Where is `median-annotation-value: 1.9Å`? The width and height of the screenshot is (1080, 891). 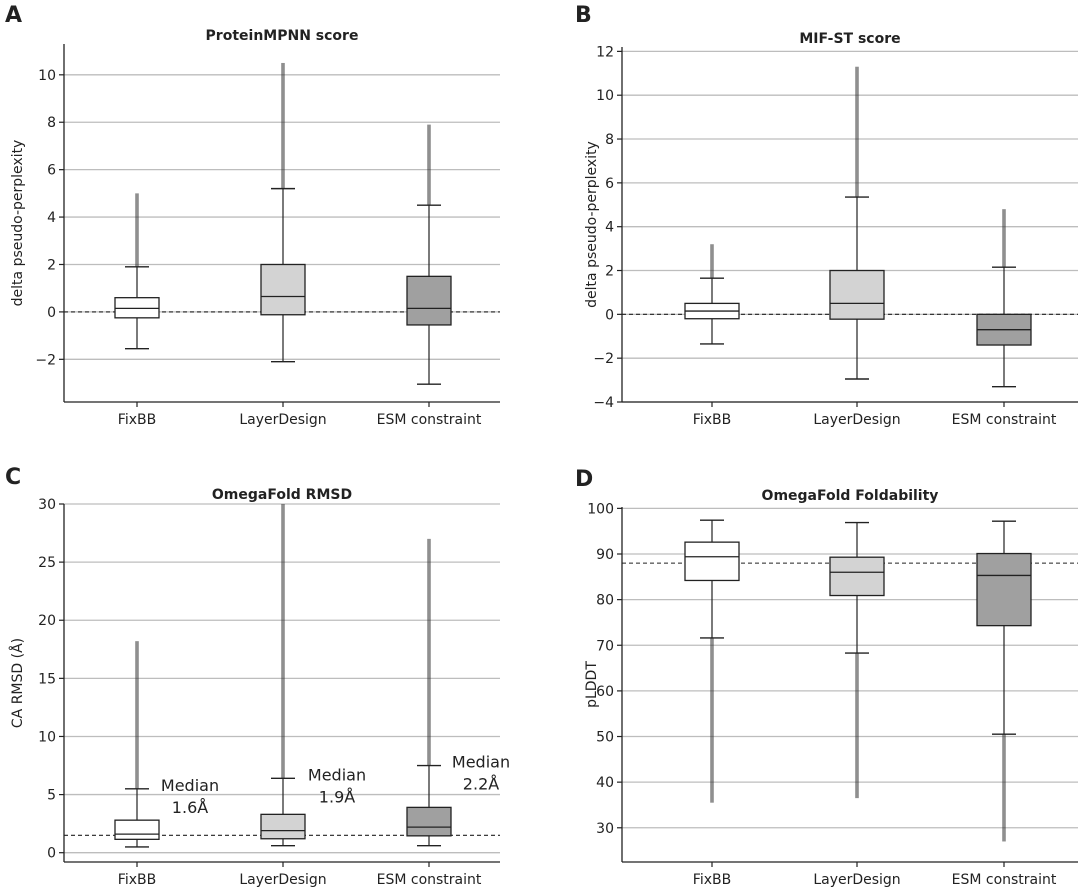
median-annotation-value: 1.9Å is located at coordinates (337, 796).